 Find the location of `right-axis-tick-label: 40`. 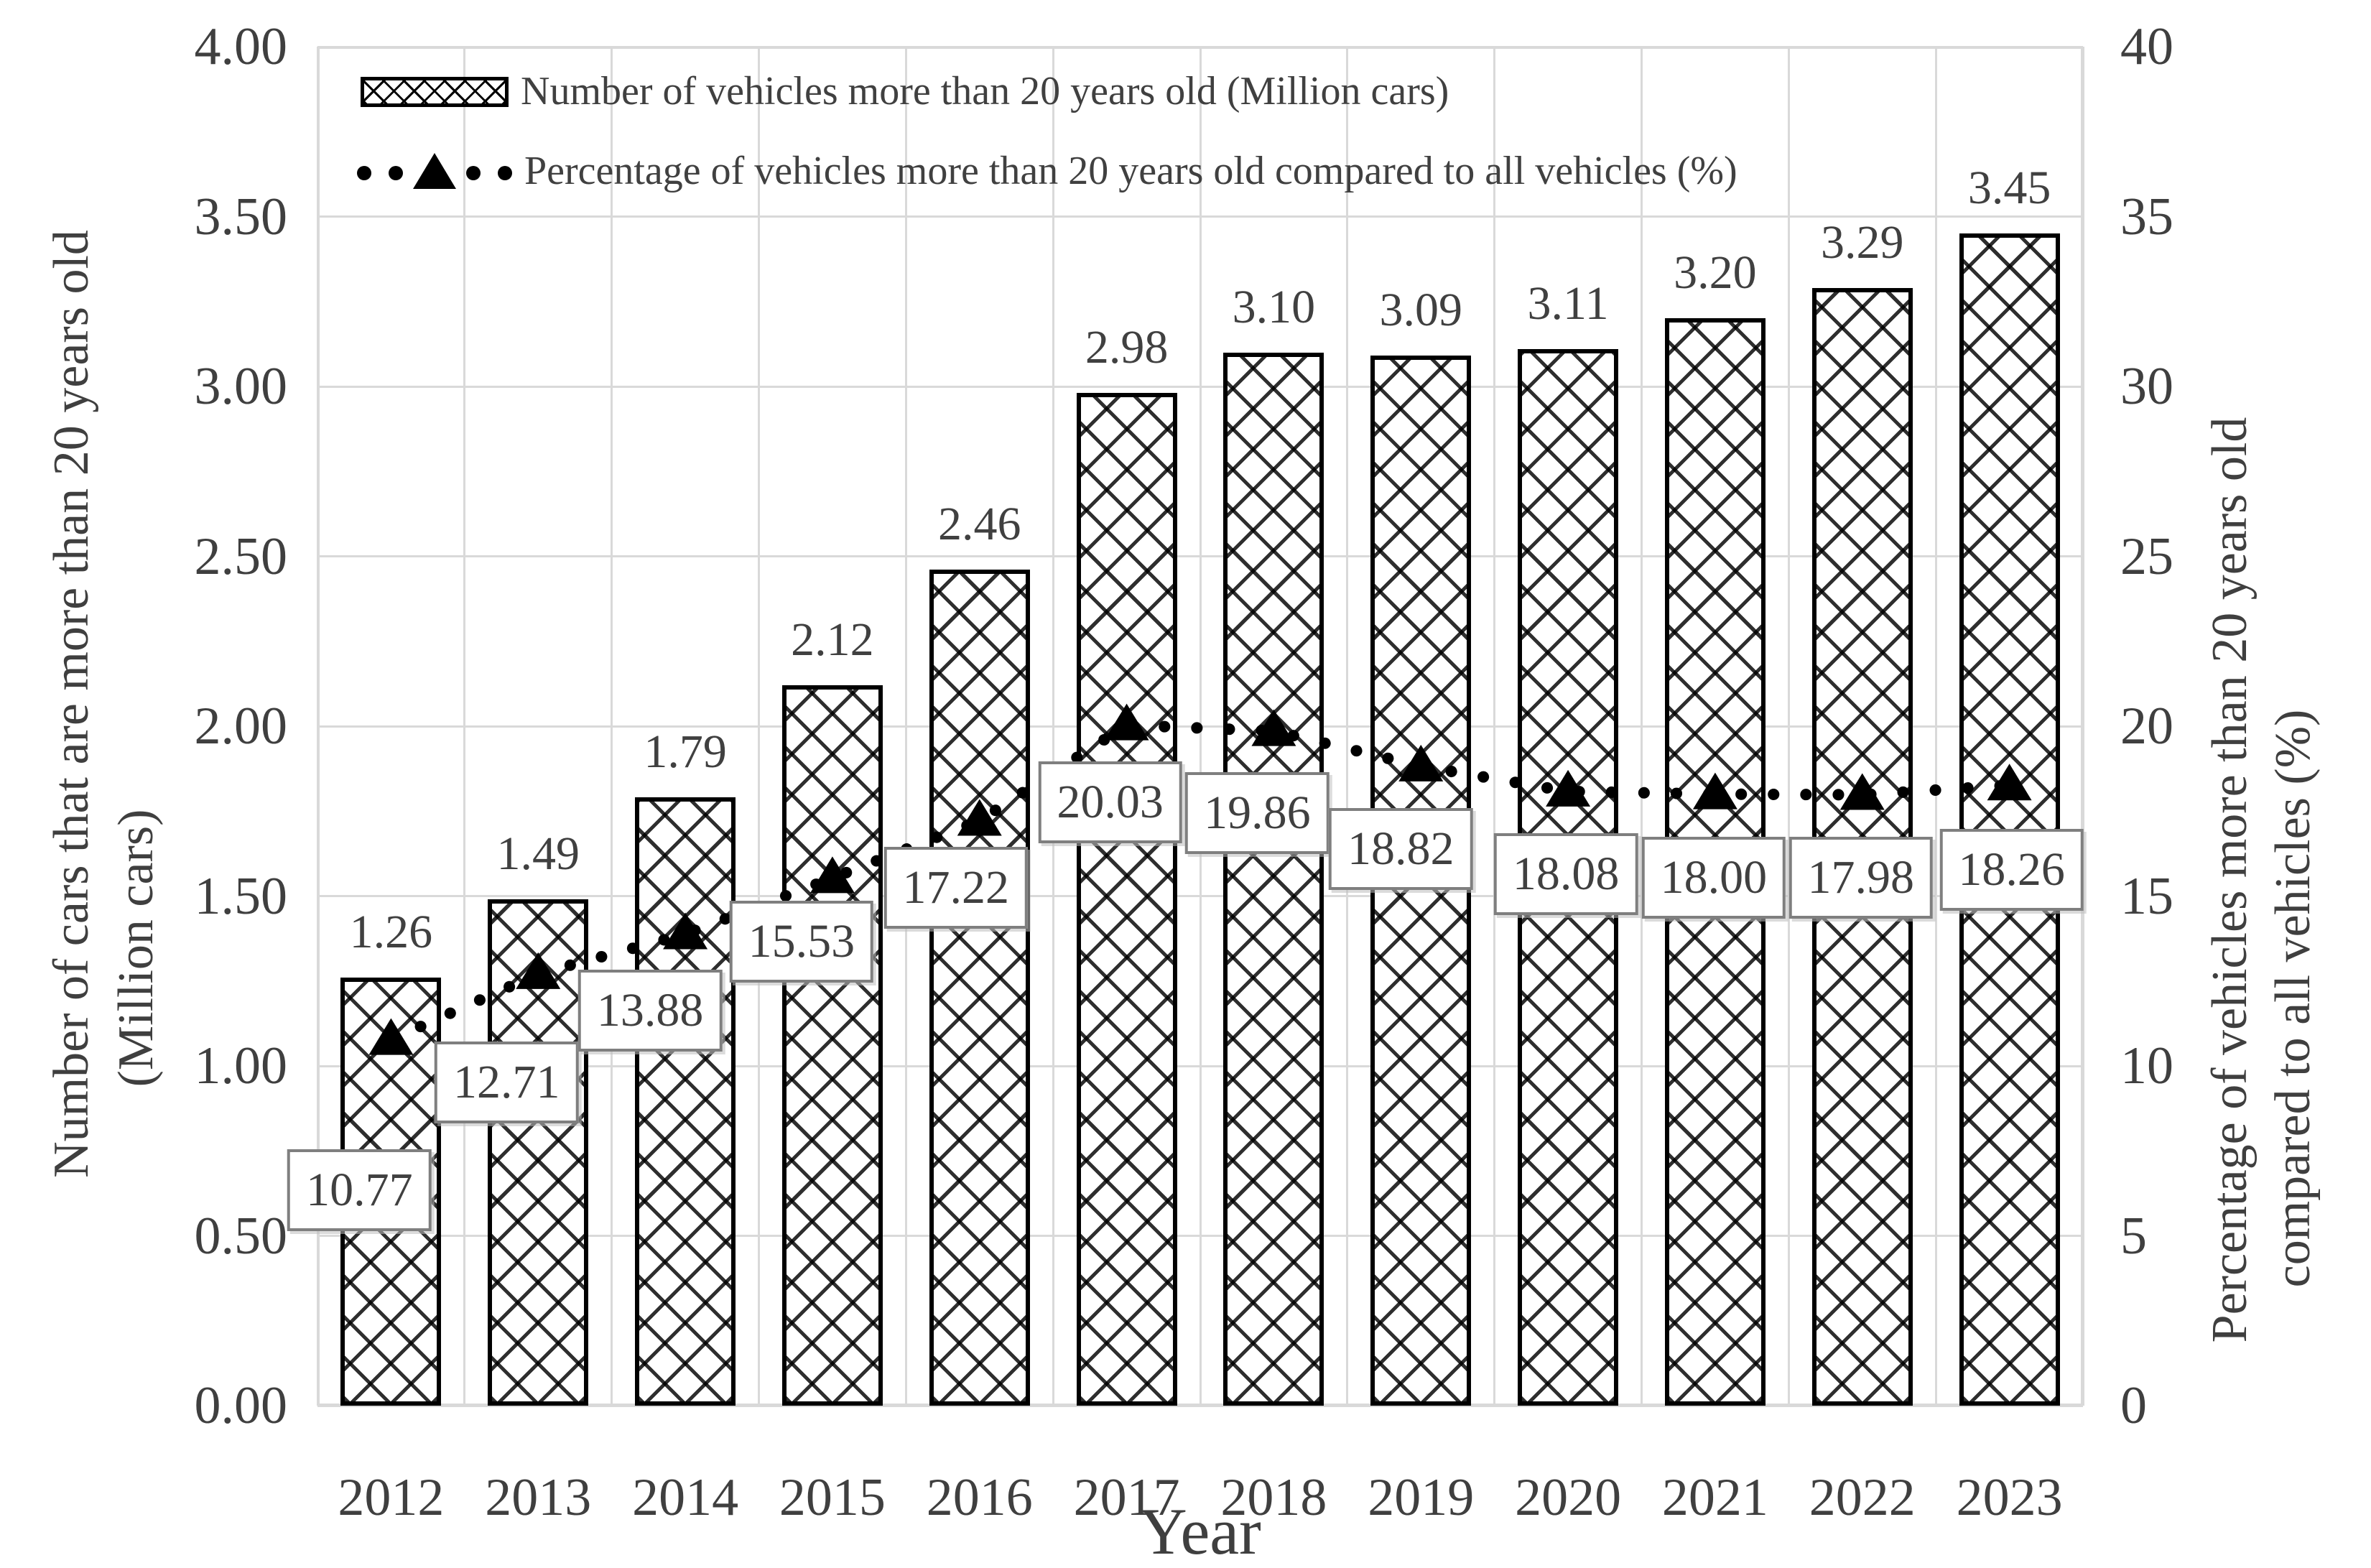

right-axis-tick-label: 40 is located at coordinates (2146, 46).